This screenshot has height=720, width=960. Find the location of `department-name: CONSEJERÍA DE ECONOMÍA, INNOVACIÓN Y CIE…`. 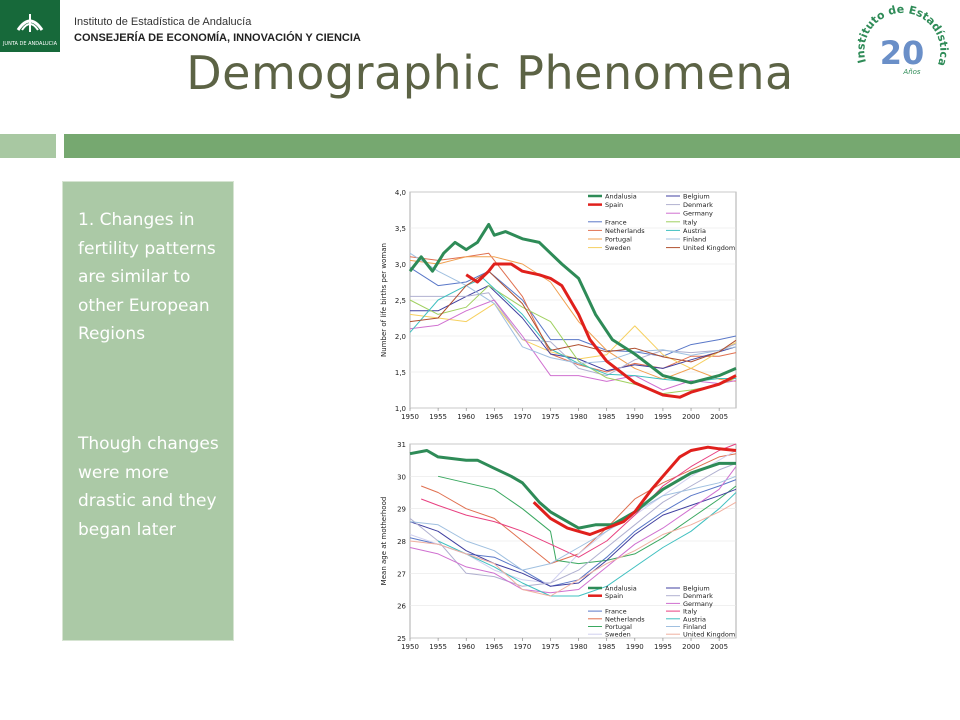

department-name: CONSEJERÍA DE ECONOMÍA, INNOVACIÓN Y CIE… is located at coordinates (217, 38).